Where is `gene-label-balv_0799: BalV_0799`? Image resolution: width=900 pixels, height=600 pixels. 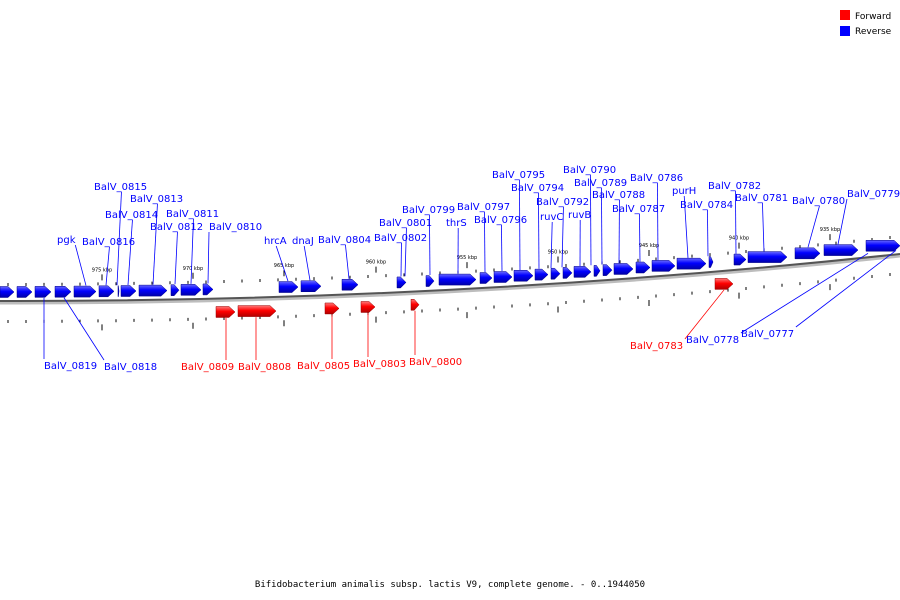
gene-label-balv_0799: BalV_0799 is located at coordinates (428, 210).